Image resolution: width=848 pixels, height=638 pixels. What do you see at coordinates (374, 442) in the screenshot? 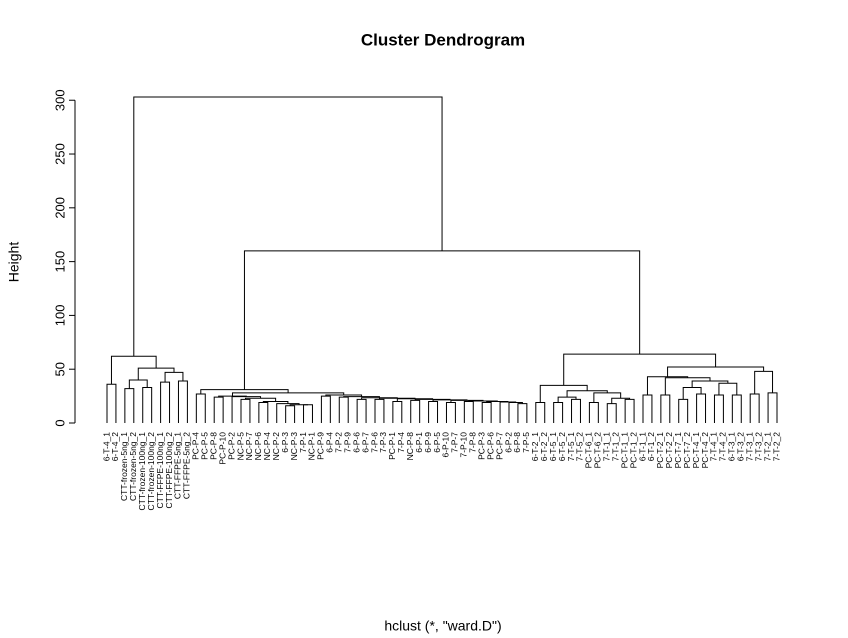
I see `leaf-label: 7-P-6` at bounding box center [374, 442].